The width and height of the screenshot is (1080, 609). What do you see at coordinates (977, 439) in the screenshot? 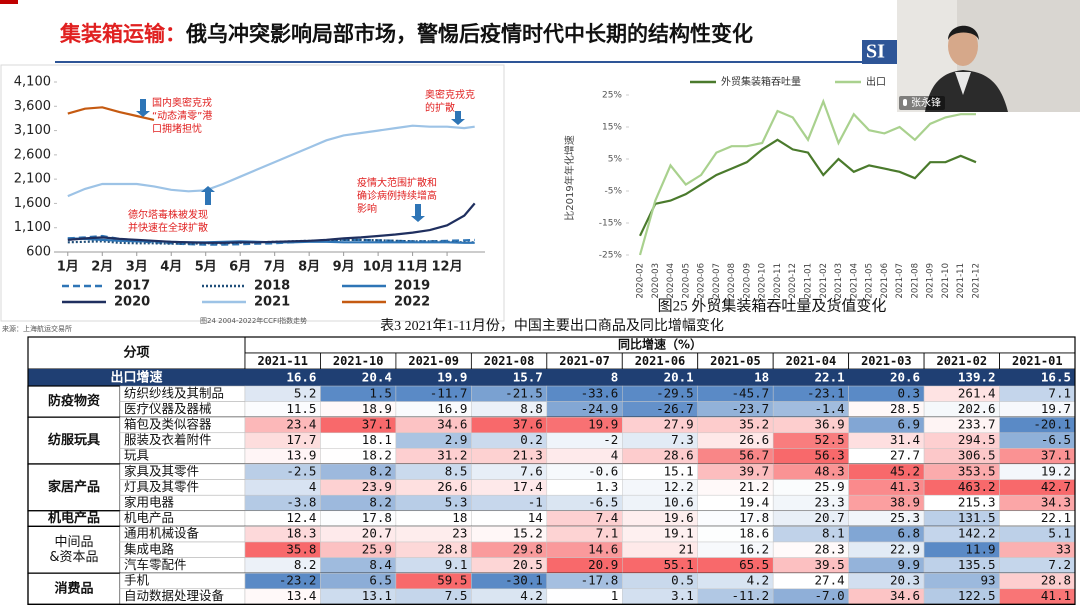
I see `cell-value: 294.5` at bounding box center [977, 439].